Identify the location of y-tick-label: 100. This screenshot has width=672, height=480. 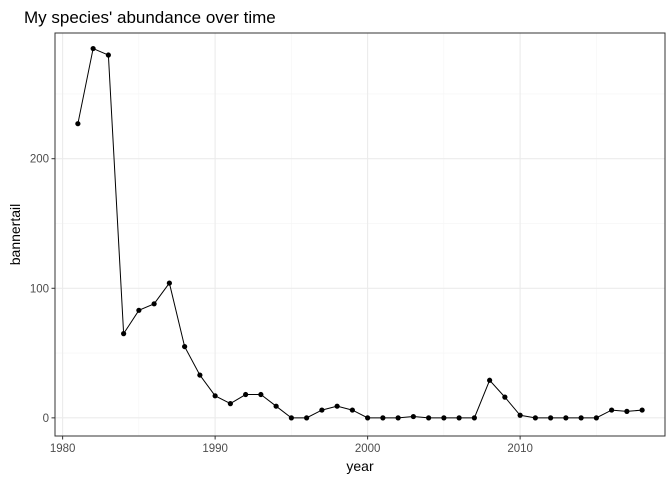
(39, 289).